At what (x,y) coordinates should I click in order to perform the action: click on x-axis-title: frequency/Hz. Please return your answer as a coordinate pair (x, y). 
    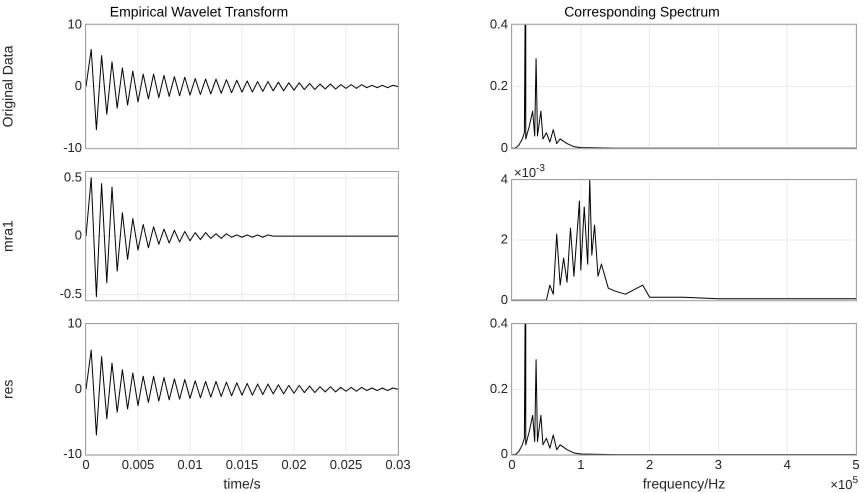
    Looking at the image, I should click on (684, 483).